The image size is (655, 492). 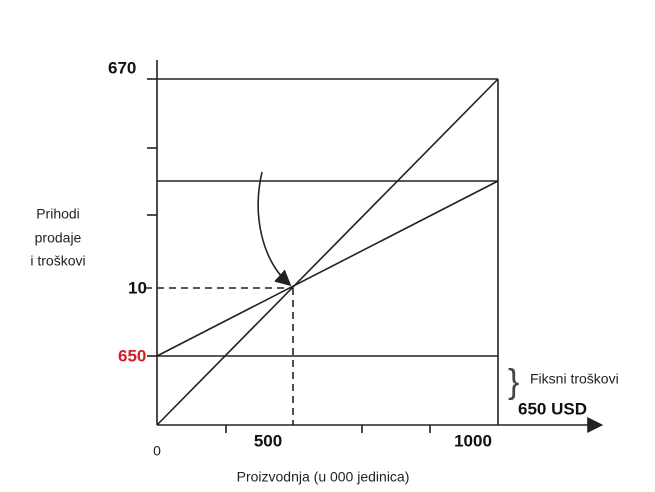 What do you see at coordinates (552, 408) in the screenshot?
I see `fixed-cost-amount: 650 USD` at bounding box center [552, 408].